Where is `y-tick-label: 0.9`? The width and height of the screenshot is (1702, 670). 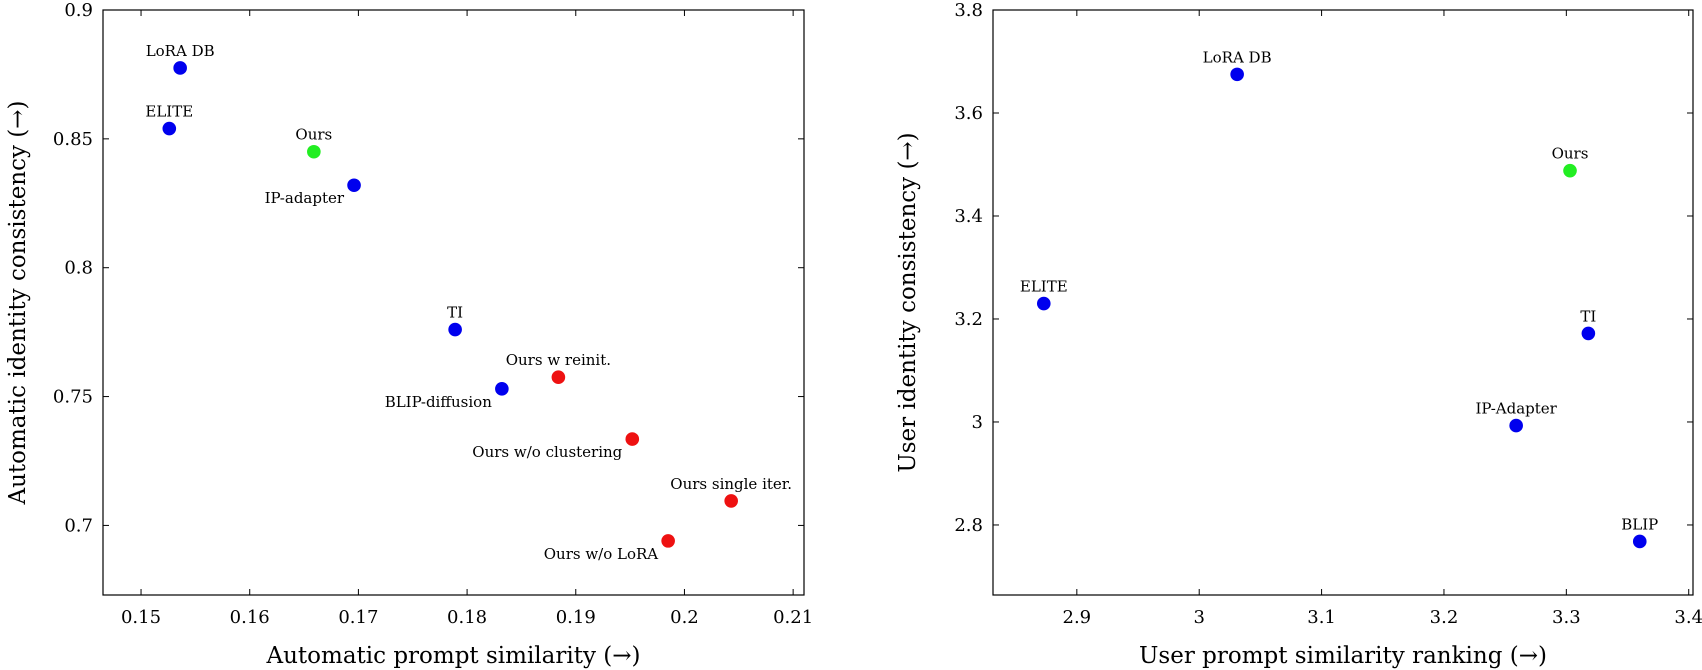 y-tick-label: 0.9 is located at coordinates (78, 10).